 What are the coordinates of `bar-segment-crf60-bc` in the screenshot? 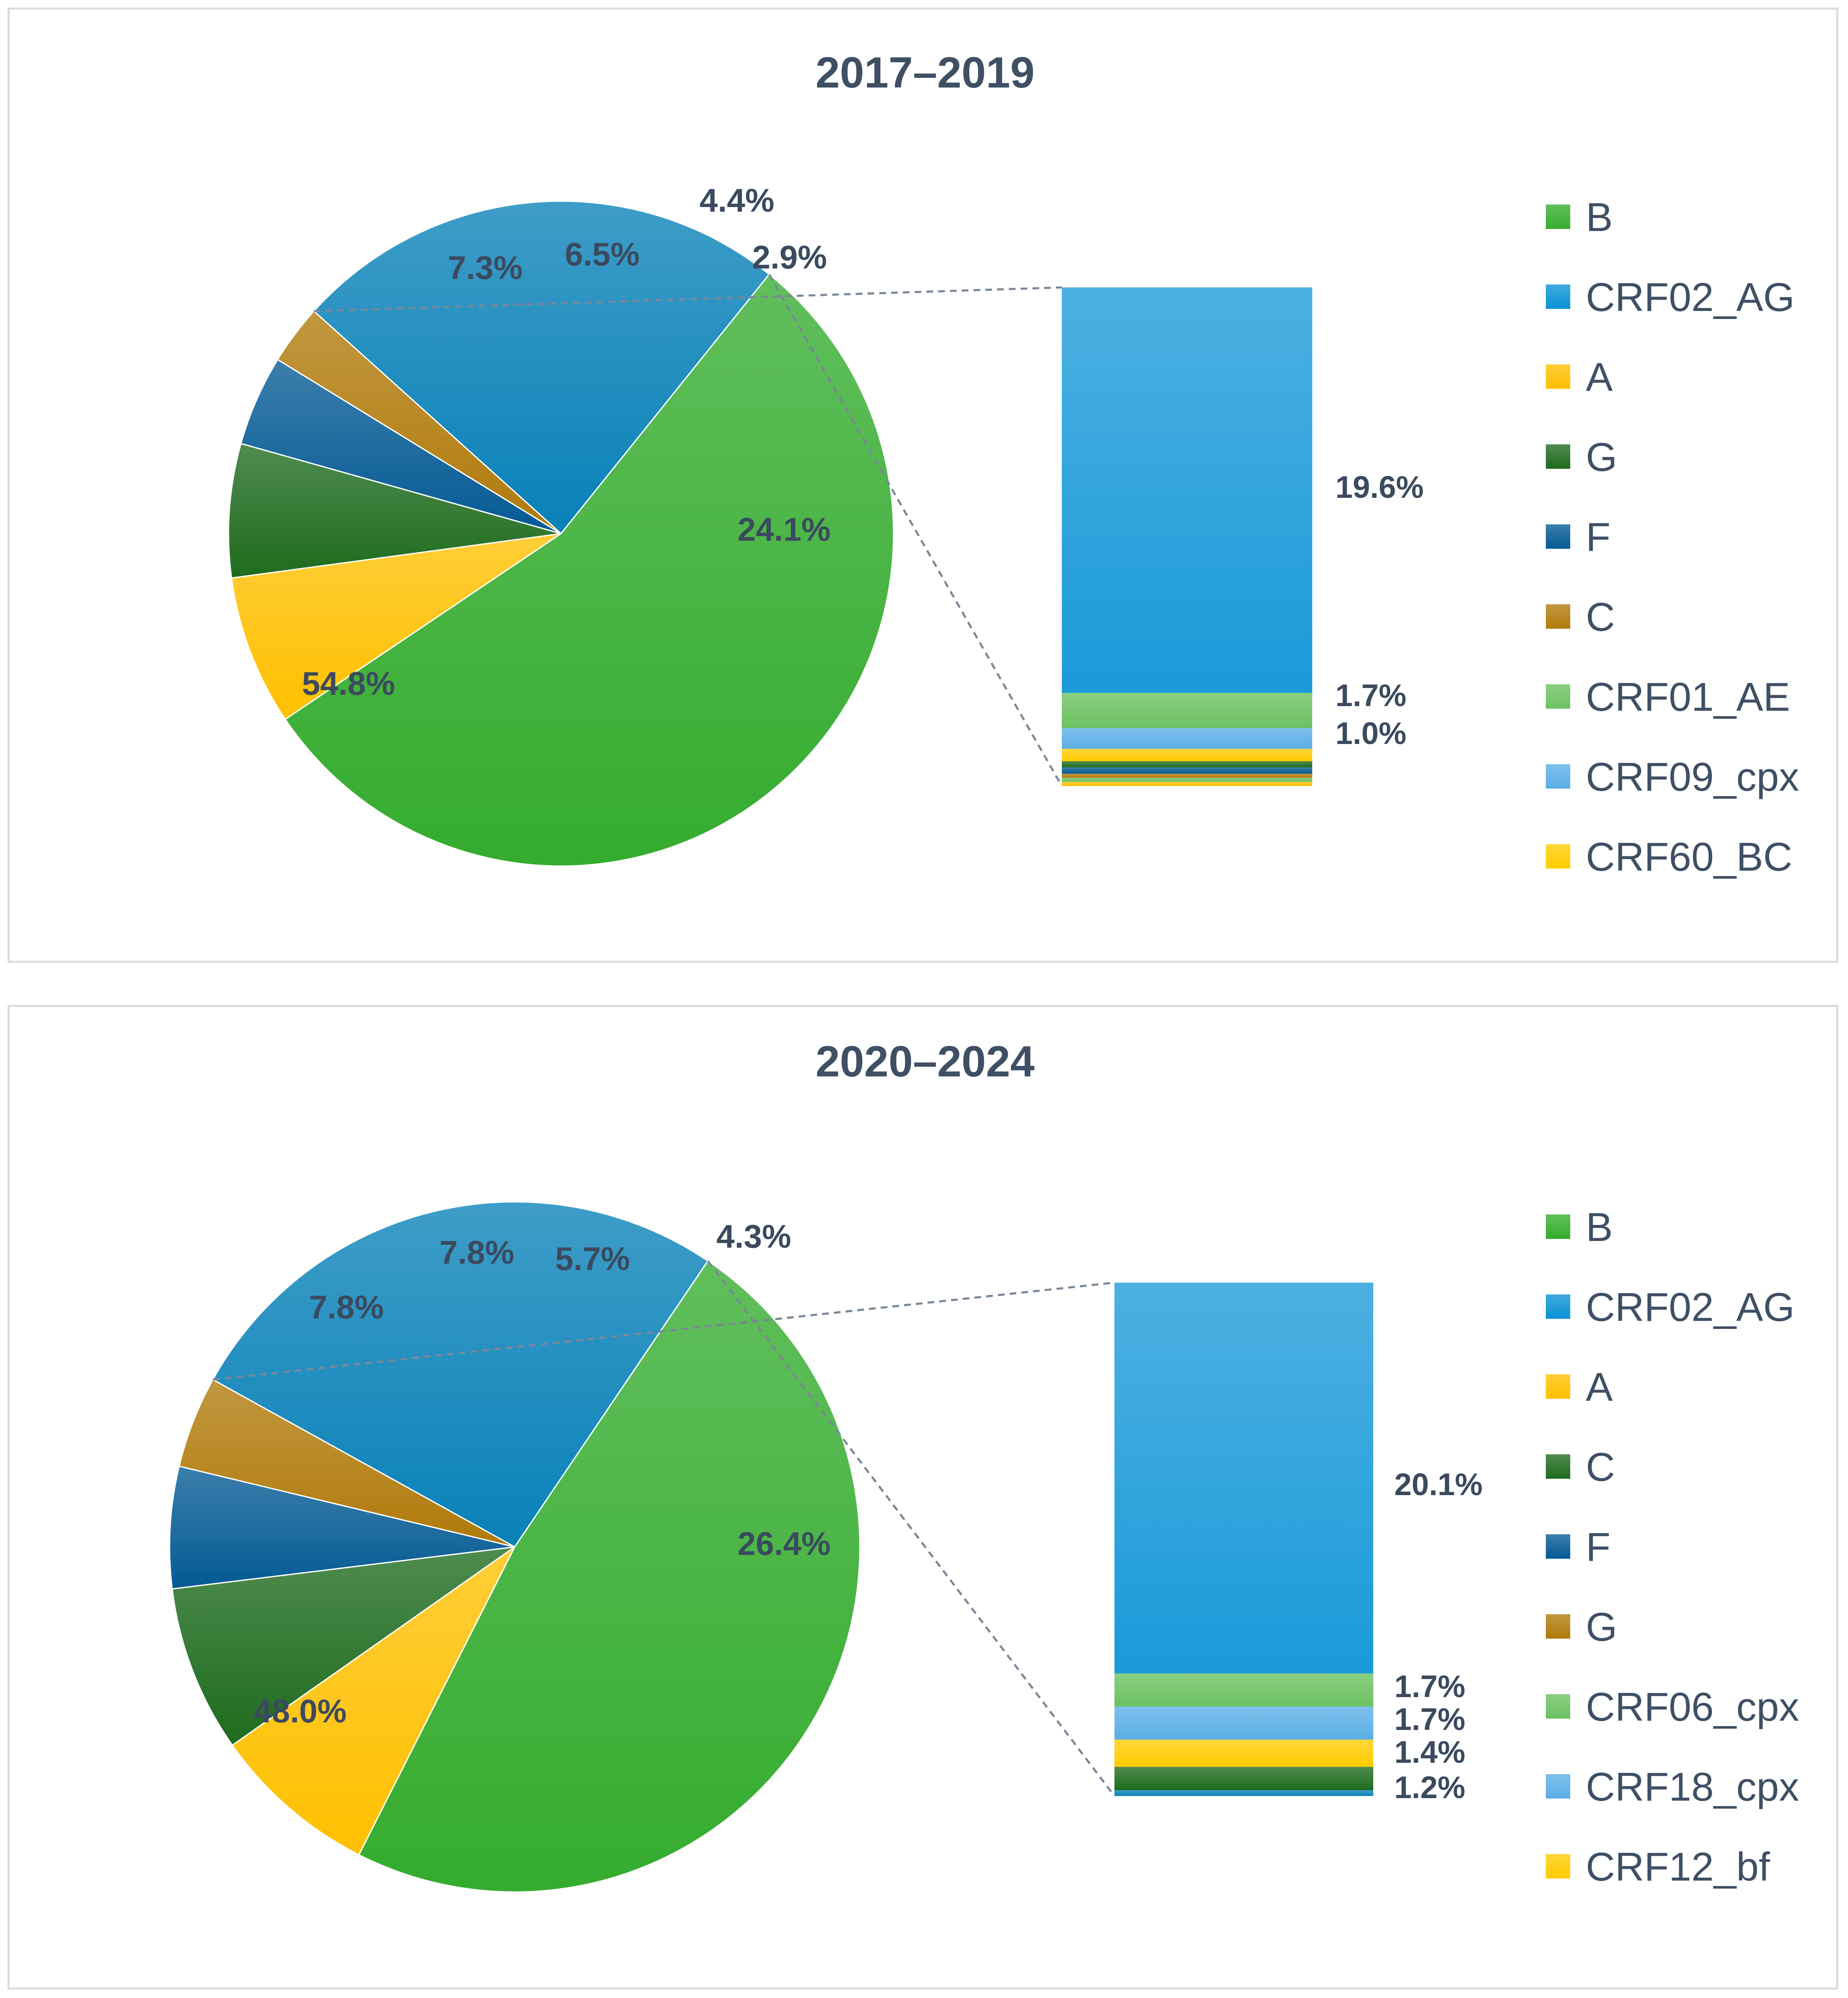 It's located at (1187, 755).